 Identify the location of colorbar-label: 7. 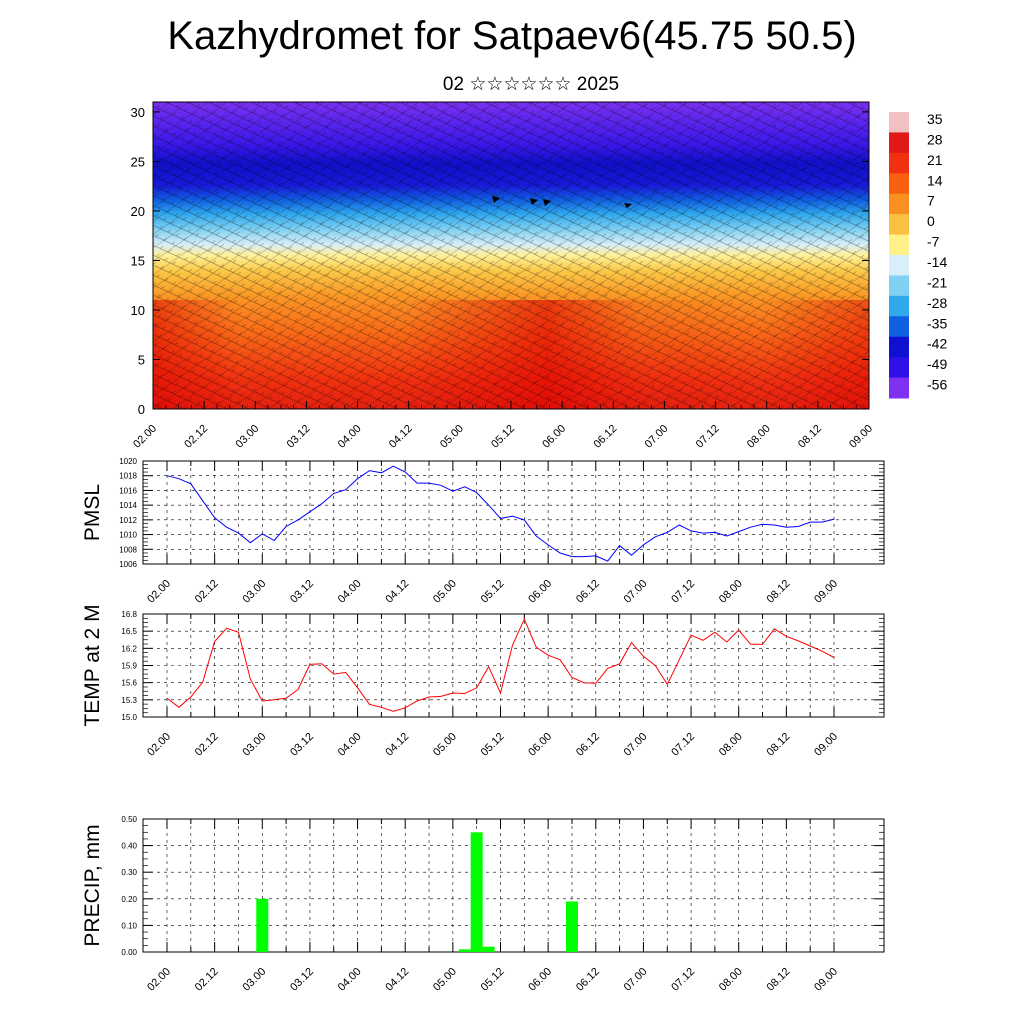
(931, 201).